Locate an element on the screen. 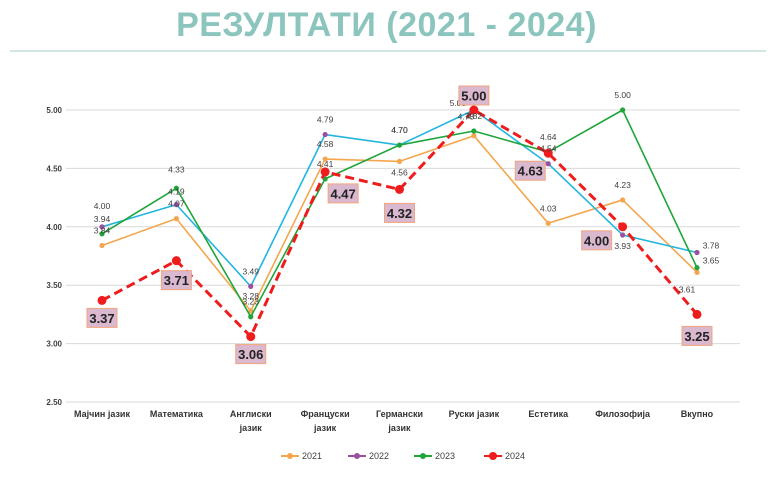 The width and height of the screenshot is (773, 481). data-label-2023: 4.64 is located at coordinates (548, 137).